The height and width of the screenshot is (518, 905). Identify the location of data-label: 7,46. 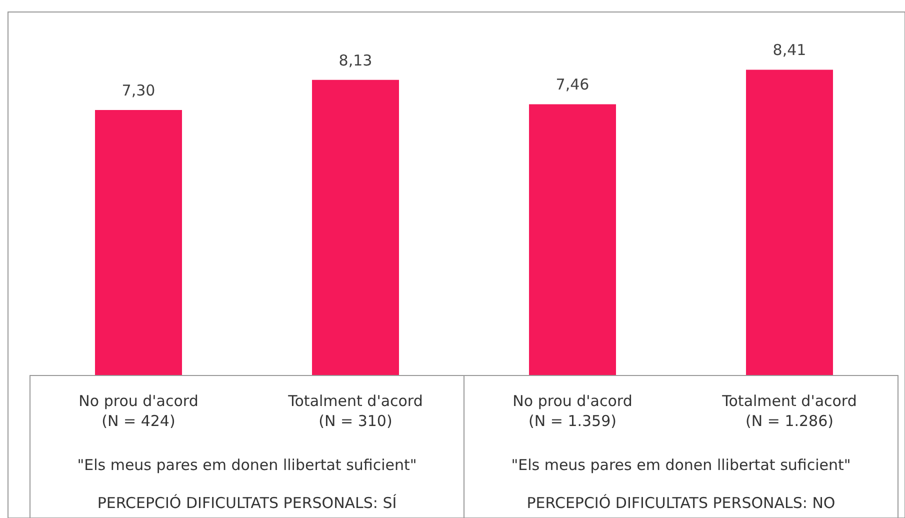
(573, 85).